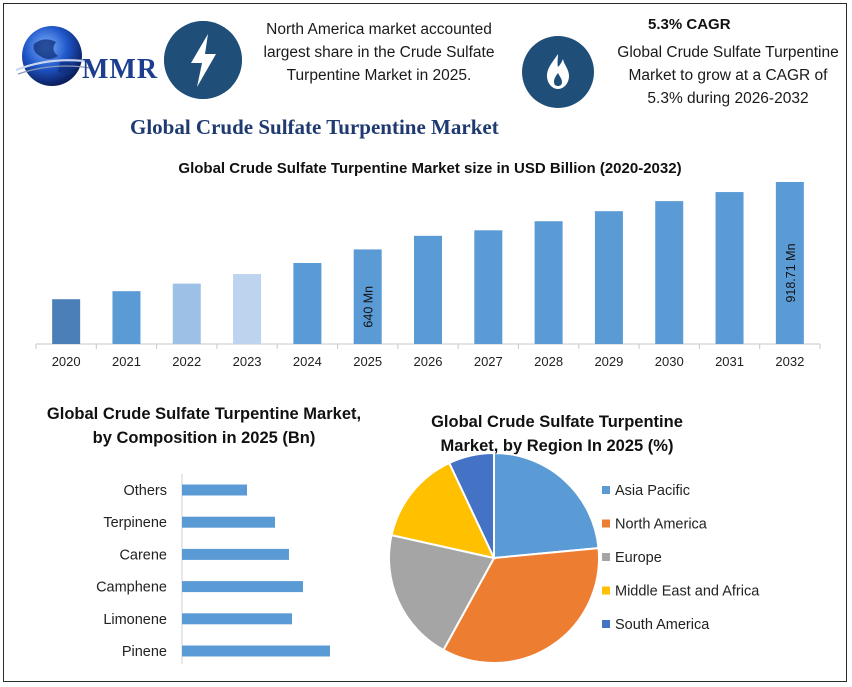 This screenshot has height=687, width=852. What do you see at coordinates (443, 510) in the screenshot?
I see `pie-slice-middle-east-and-africa` at bounding box center [443, 510].